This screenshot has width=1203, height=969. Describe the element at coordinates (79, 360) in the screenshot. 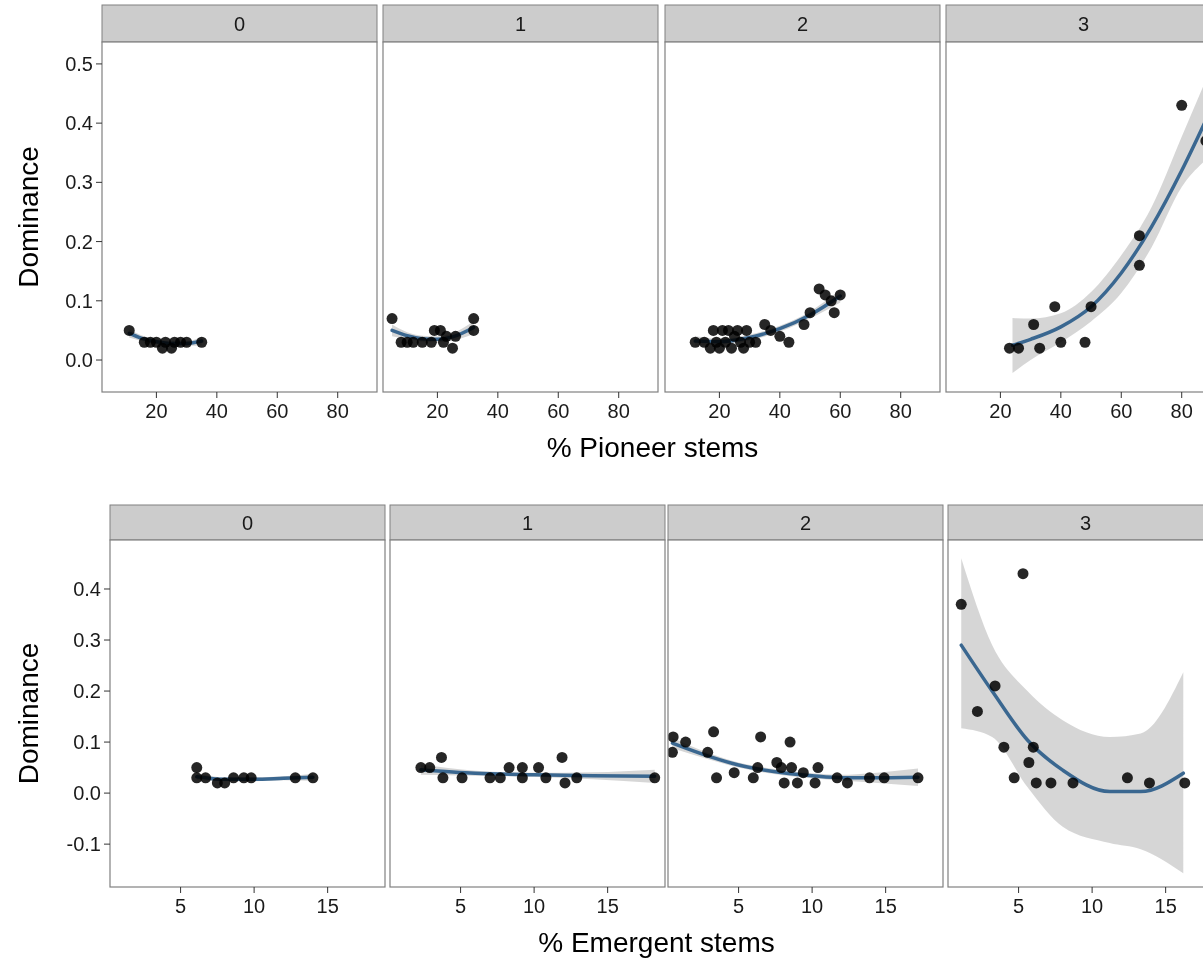

I see `y-tick-label: 0.0` at that location.